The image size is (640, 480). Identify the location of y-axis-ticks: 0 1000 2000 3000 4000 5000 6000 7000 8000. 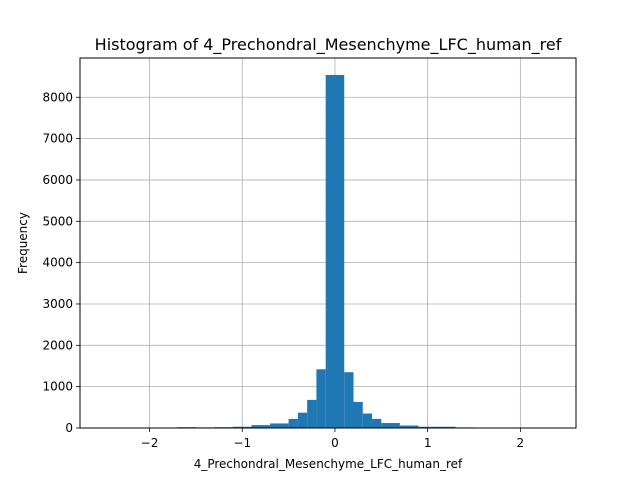
(61, 262).